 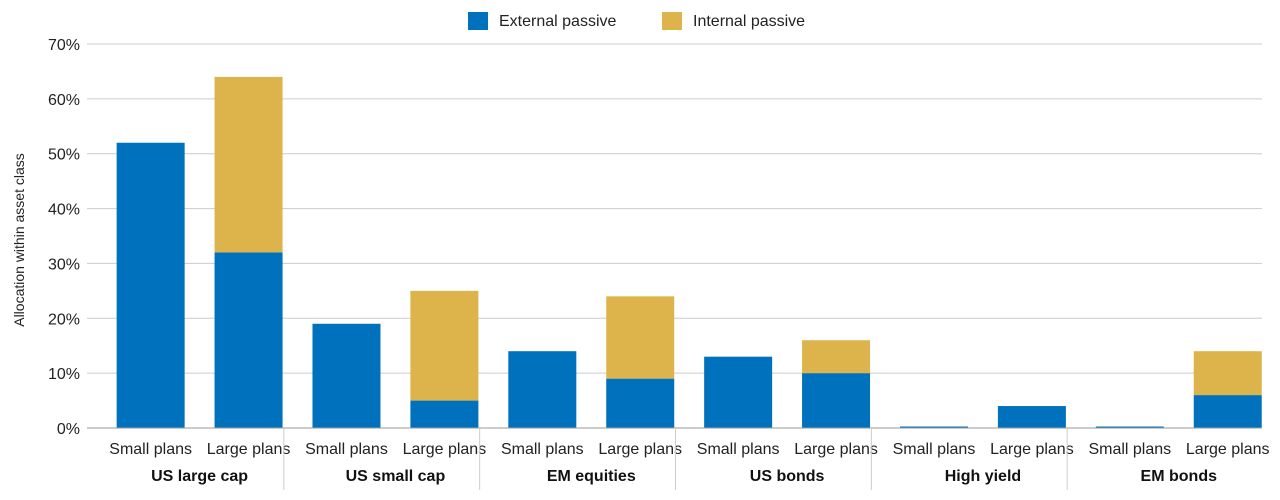 I want to click on bar-us-large-cap-large-plans-internal-passive, so click(x=248, y=164).